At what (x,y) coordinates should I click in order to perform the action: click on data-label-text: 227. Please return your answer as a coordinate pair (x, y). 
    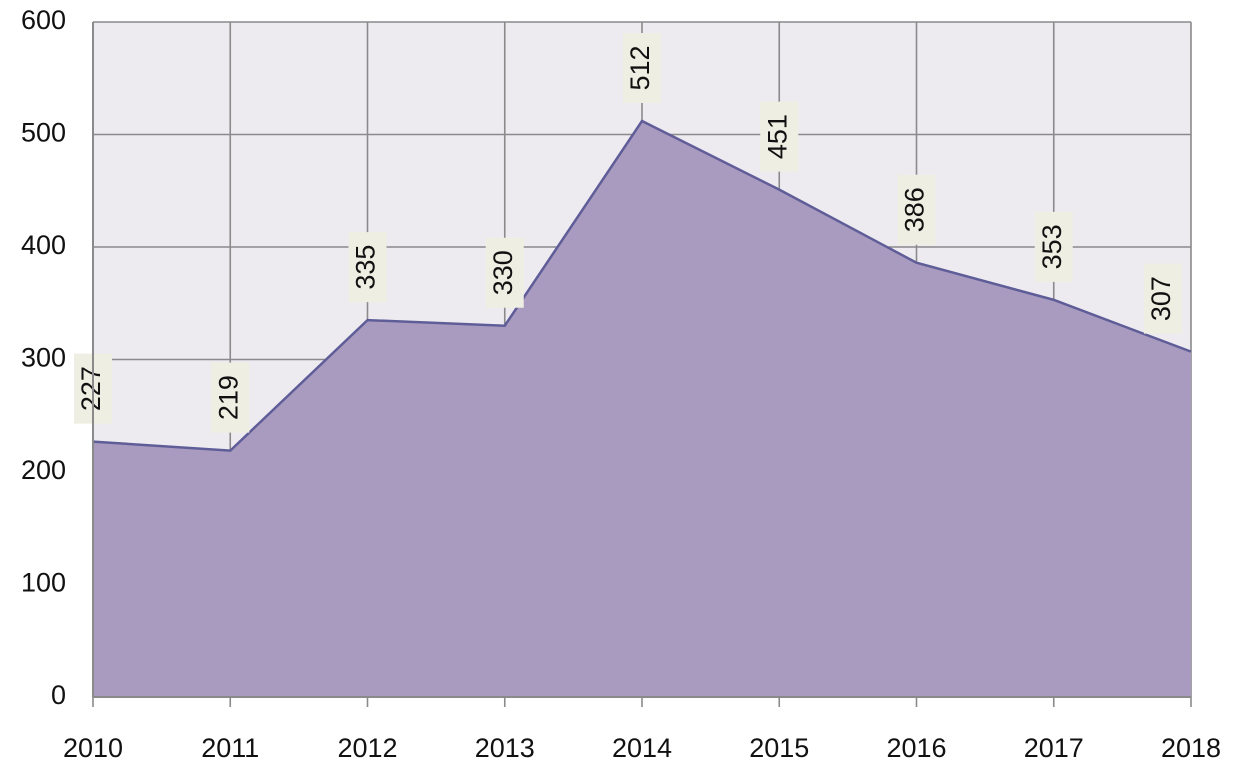
    Looking at the image, I should click on (91, 388).